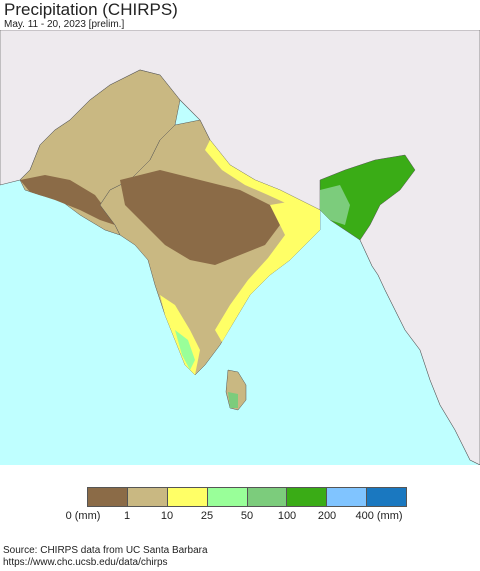 Image resolution: width=480 pixels, height=571 pixels. Describe the element at coordinates (379, 516) in the screenshot. I see `legend-tick-label: 400 (mm)` at that location.